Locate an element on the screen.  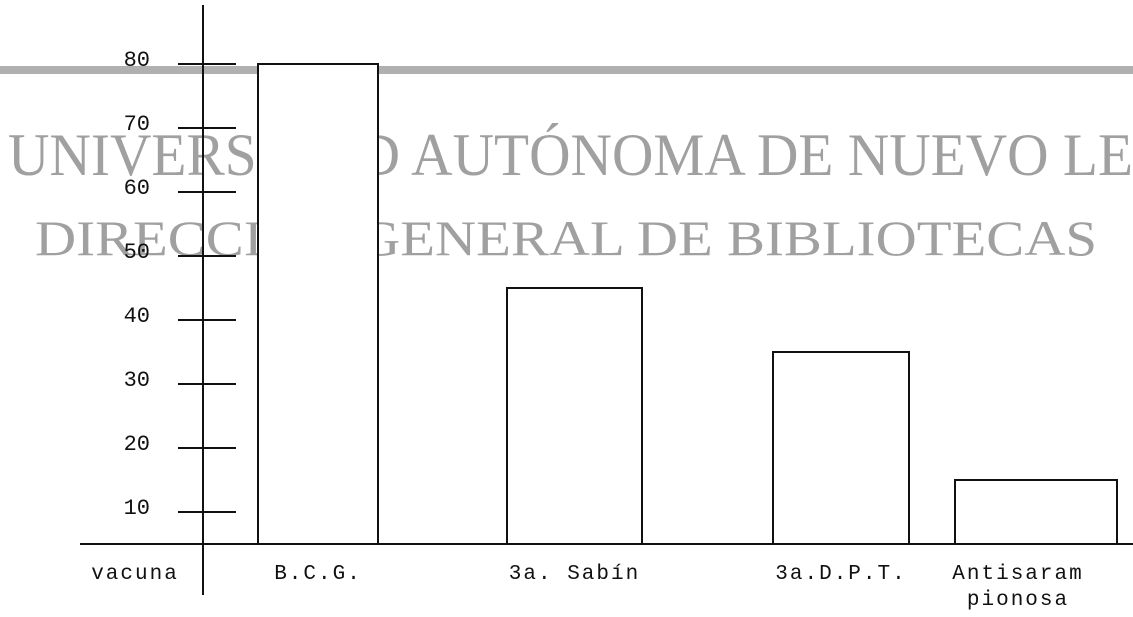
y-tick-label: 70 is located at coordinates (137, 124).